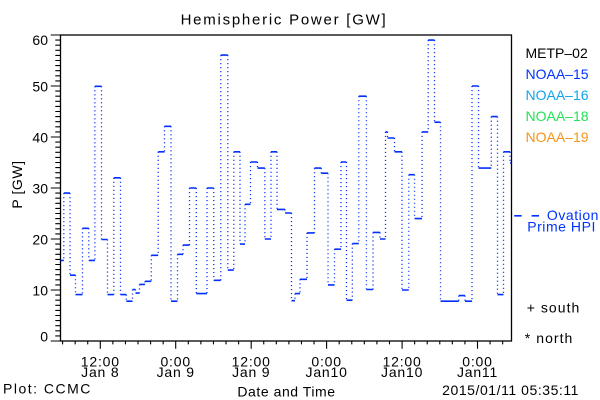  Describe the element at coordinates (40, 188) in the screenshot. I see `svg-text: 30` at that location.